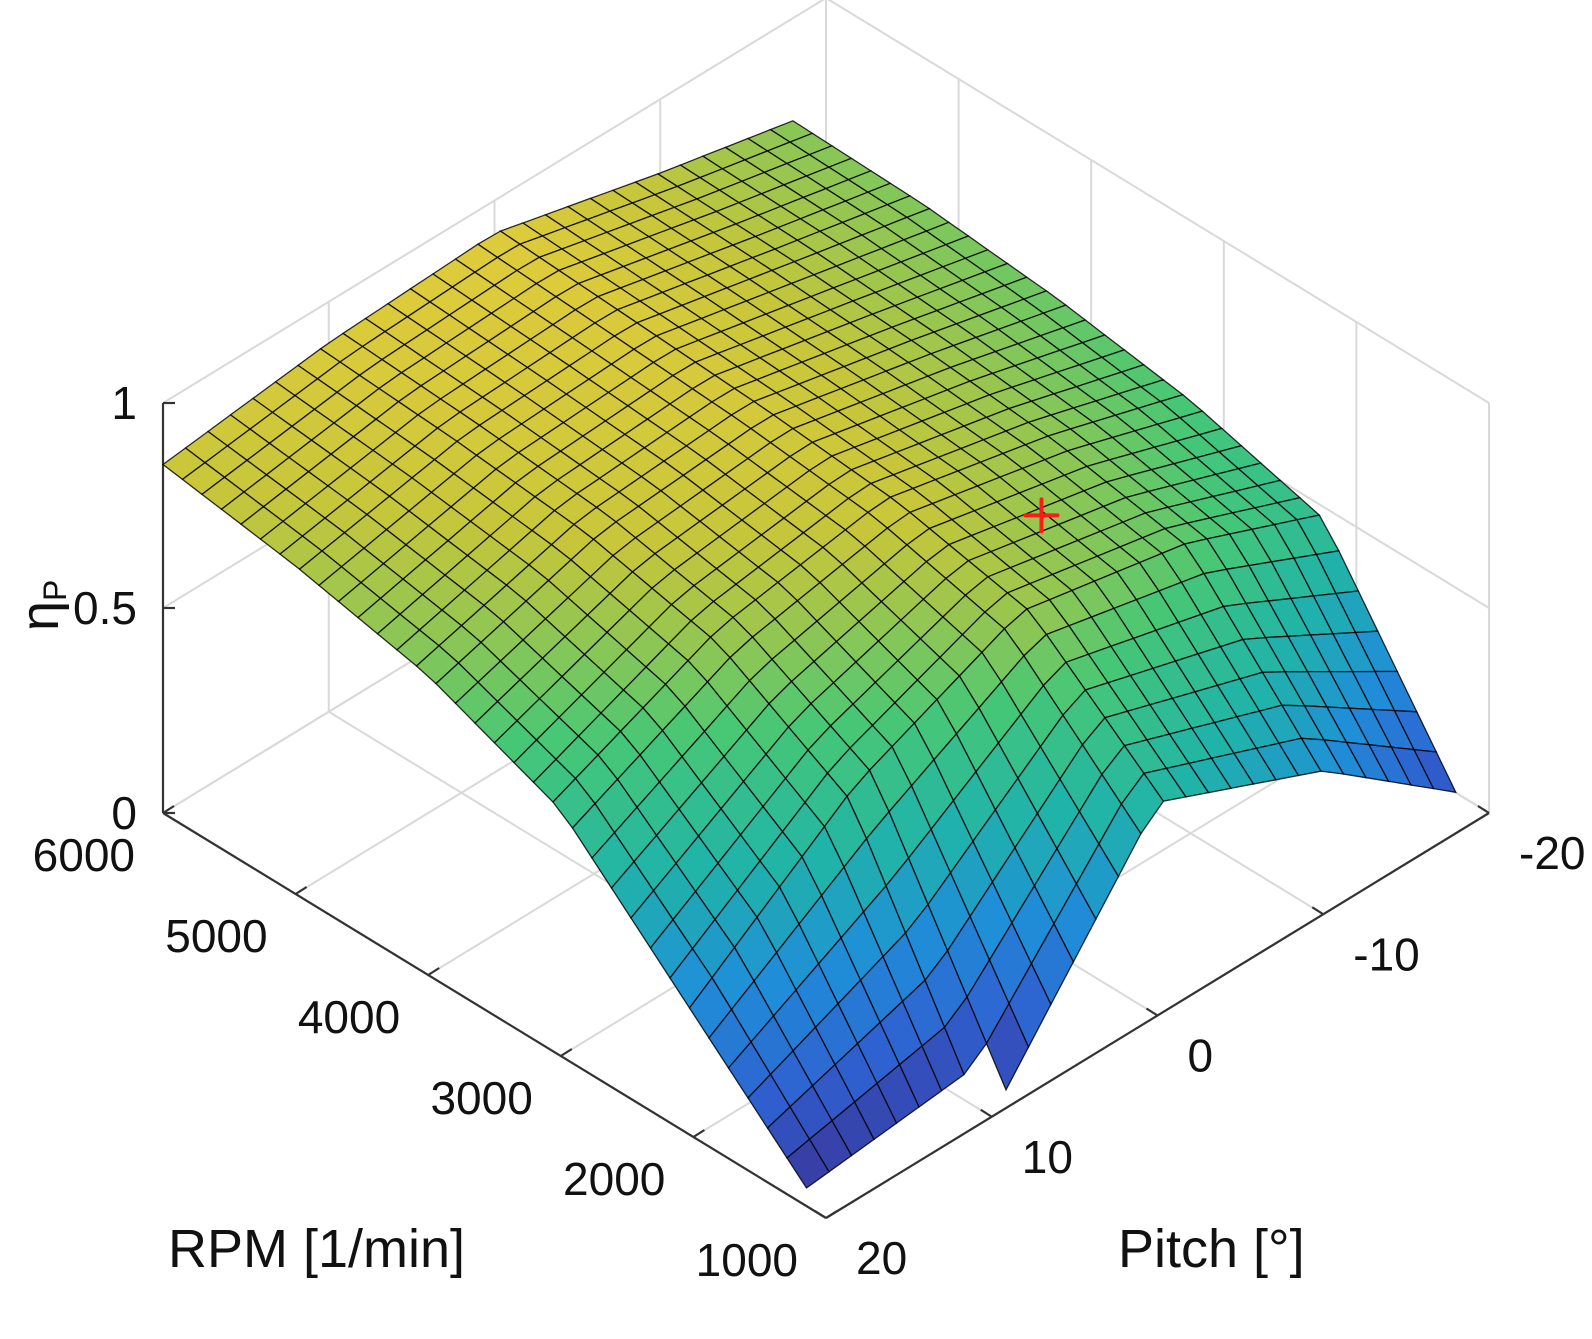 The width and height of the screenshot is (1592, 1339). Describe the element at coordinates (481, 1098) in the screenshot. I see `rpm-tick-label: 3000` at that location.